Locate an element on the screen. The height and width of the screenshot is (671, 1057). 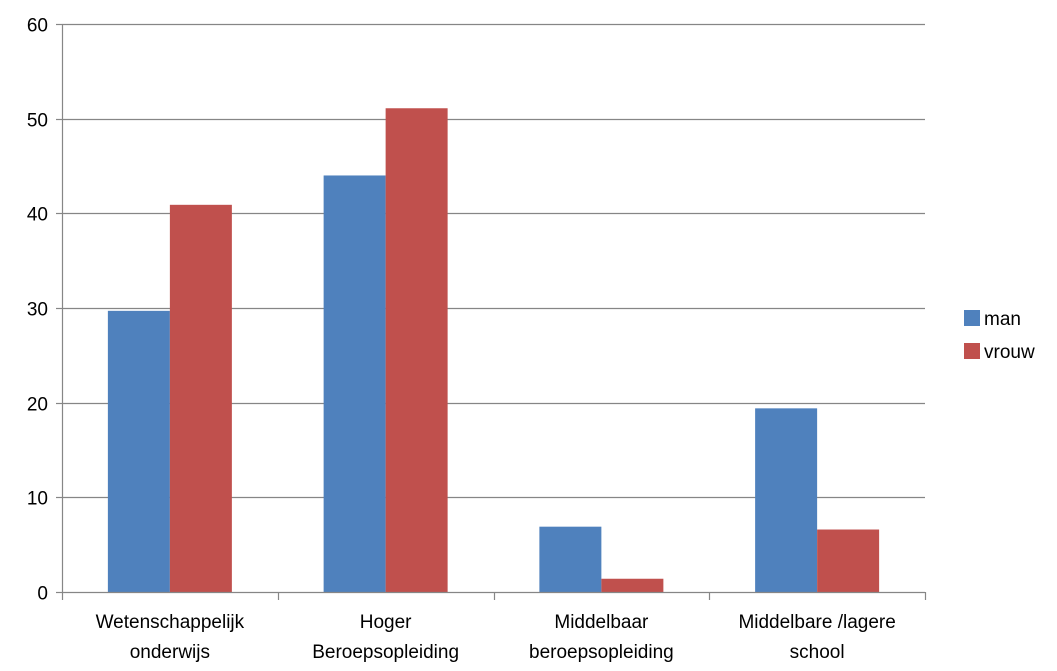
y-tick-label: 30 is located at coordinates (37, 310).